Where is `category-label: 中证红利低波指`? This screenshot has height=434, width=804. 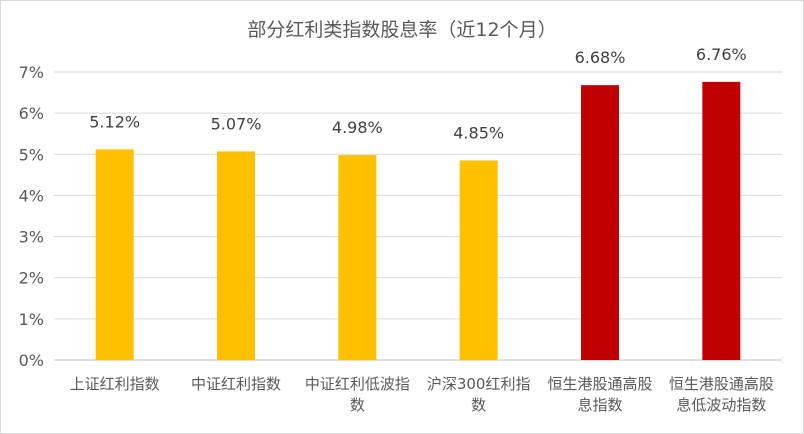
category-label: 中证红利低波指 is located at coordinates (357, 384).